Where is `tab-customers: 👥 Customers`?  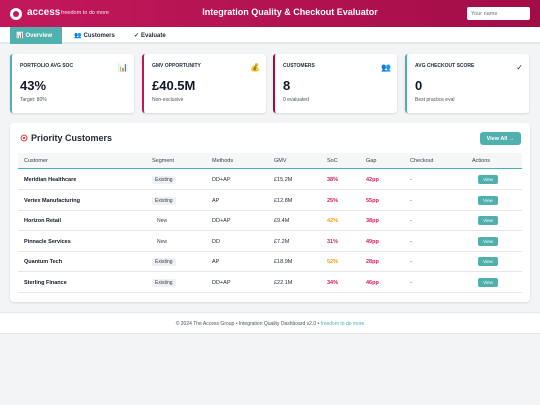
tab-customers: 👥 Customers is located at coordinates (95, 35).